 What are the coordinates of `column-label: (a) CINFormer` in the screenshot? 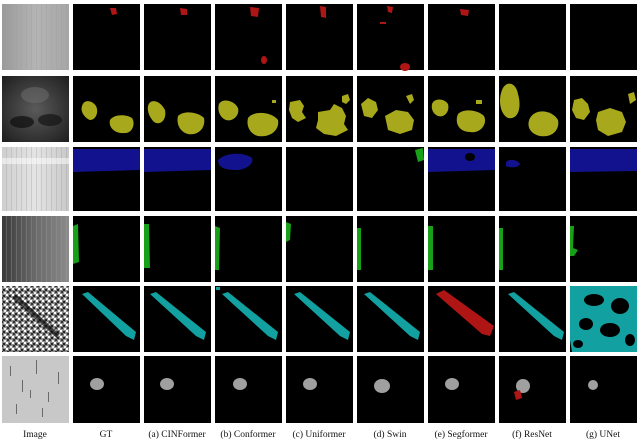 It's located at (177, 434).